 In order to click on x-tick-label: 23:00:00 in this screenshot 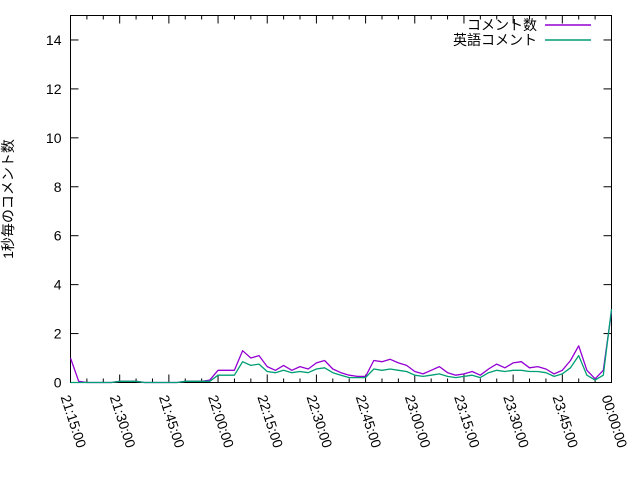, I will do `click(418, 421)`.